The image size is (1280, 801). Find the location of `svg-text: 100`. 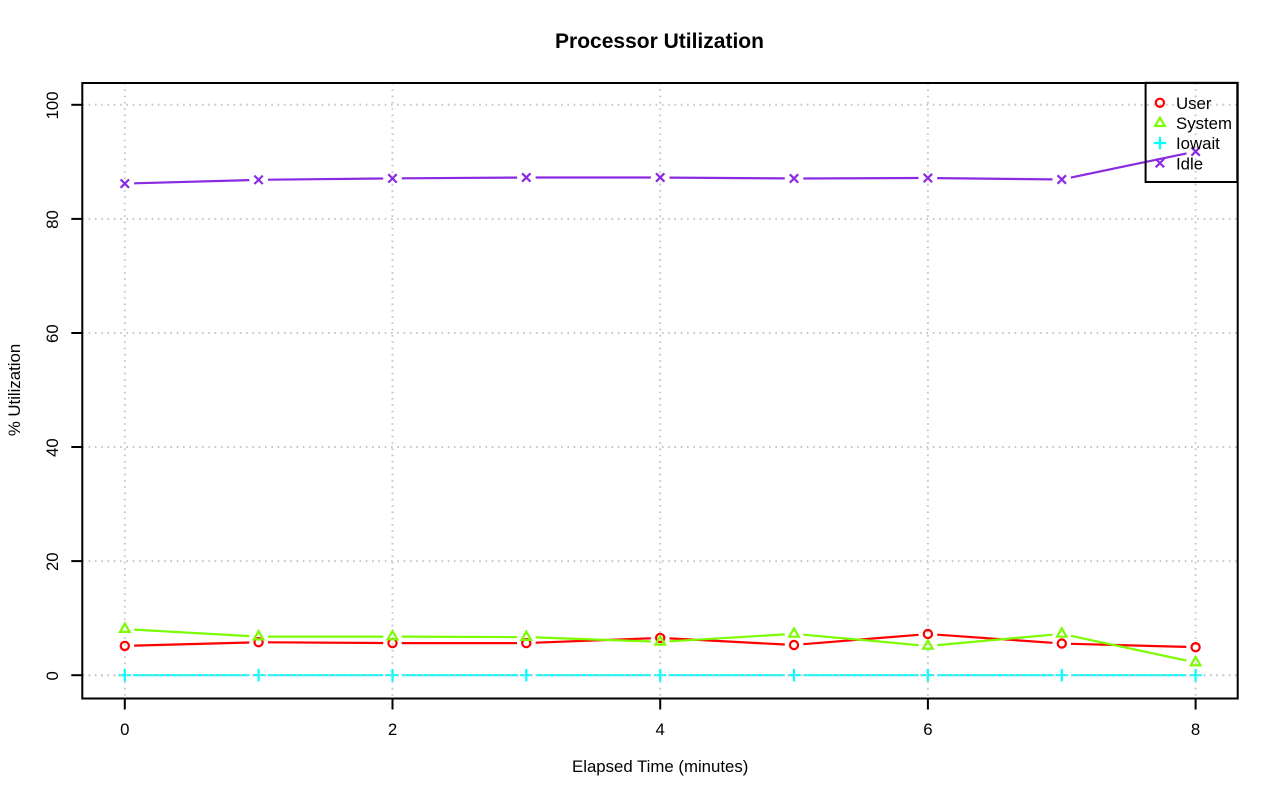

svg-text: 100 is located at coordinates (52, 105).